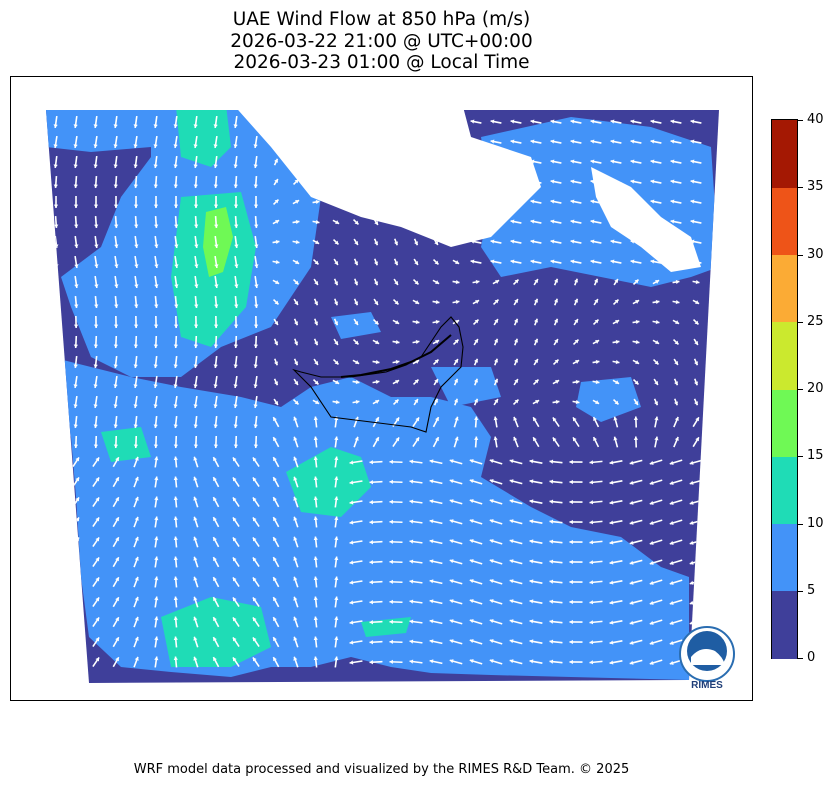 This screenshot has height=788, width=835. What do you see at coordinates (815, 187) in the screenshot?
I see `colorbar-tick-label: 35` at bounding box center [815, 187].